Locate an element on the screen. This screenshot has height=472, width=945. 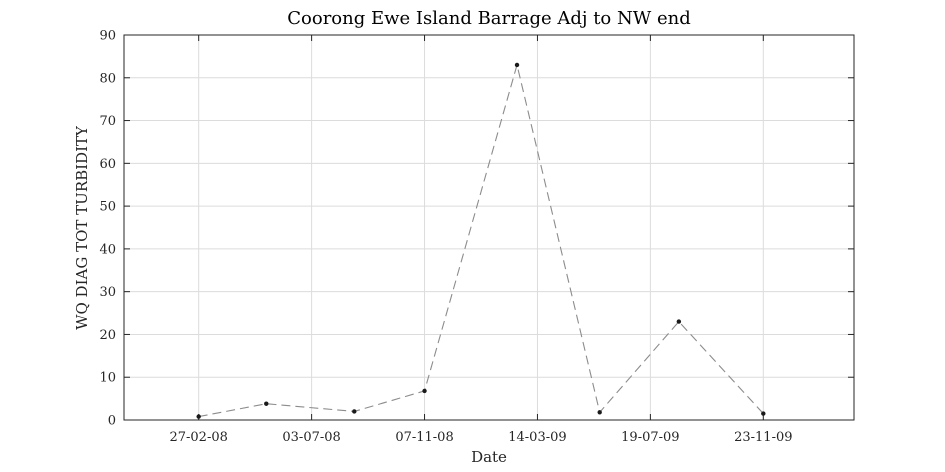
x-tick-label: 03-07-08 is located at coordinates (311, 437).